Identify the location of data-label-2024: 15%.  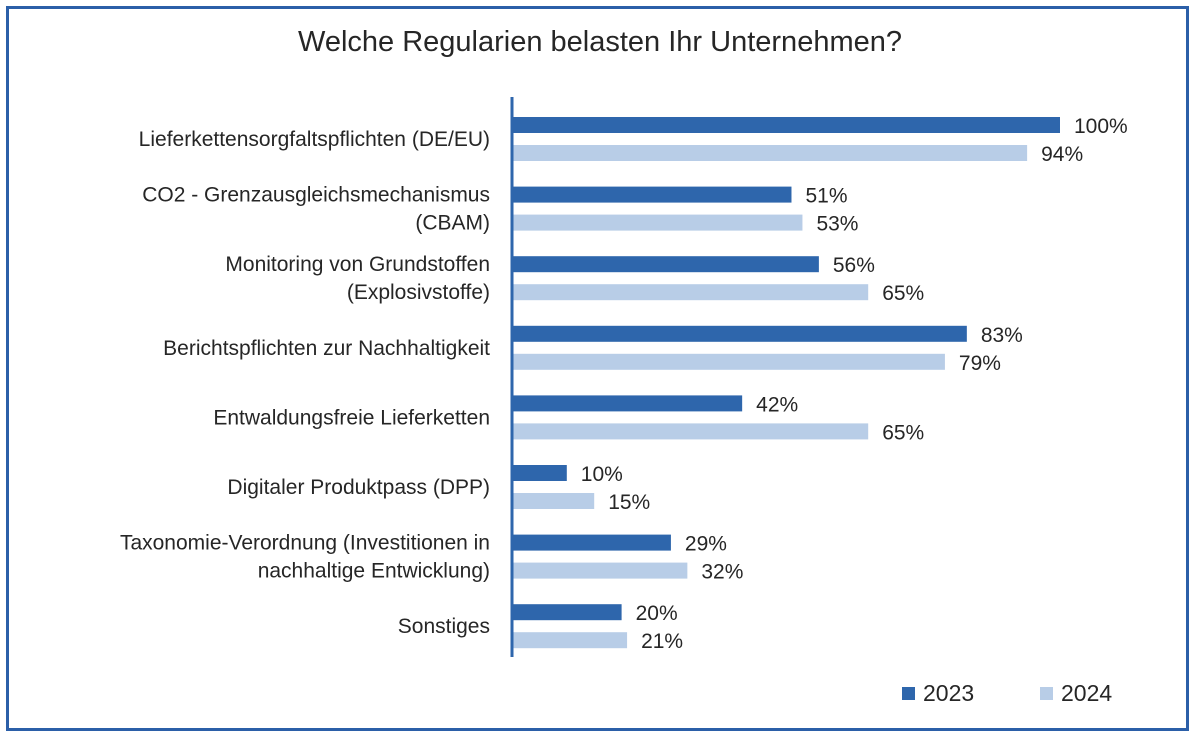
(629, 502).